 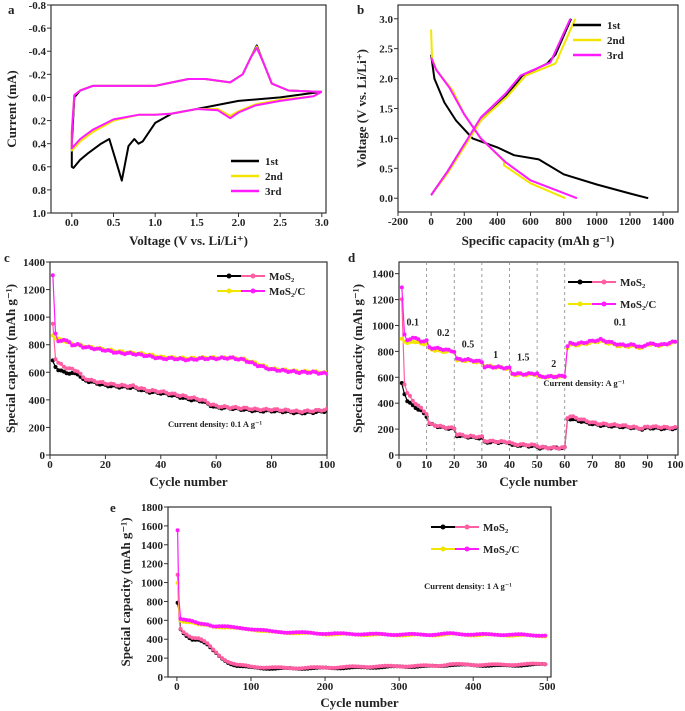 What do you see at coordinates (39, 191) in the screenshot?
I see `y-tick-label: 0.8` at bounding box center [39, 191].